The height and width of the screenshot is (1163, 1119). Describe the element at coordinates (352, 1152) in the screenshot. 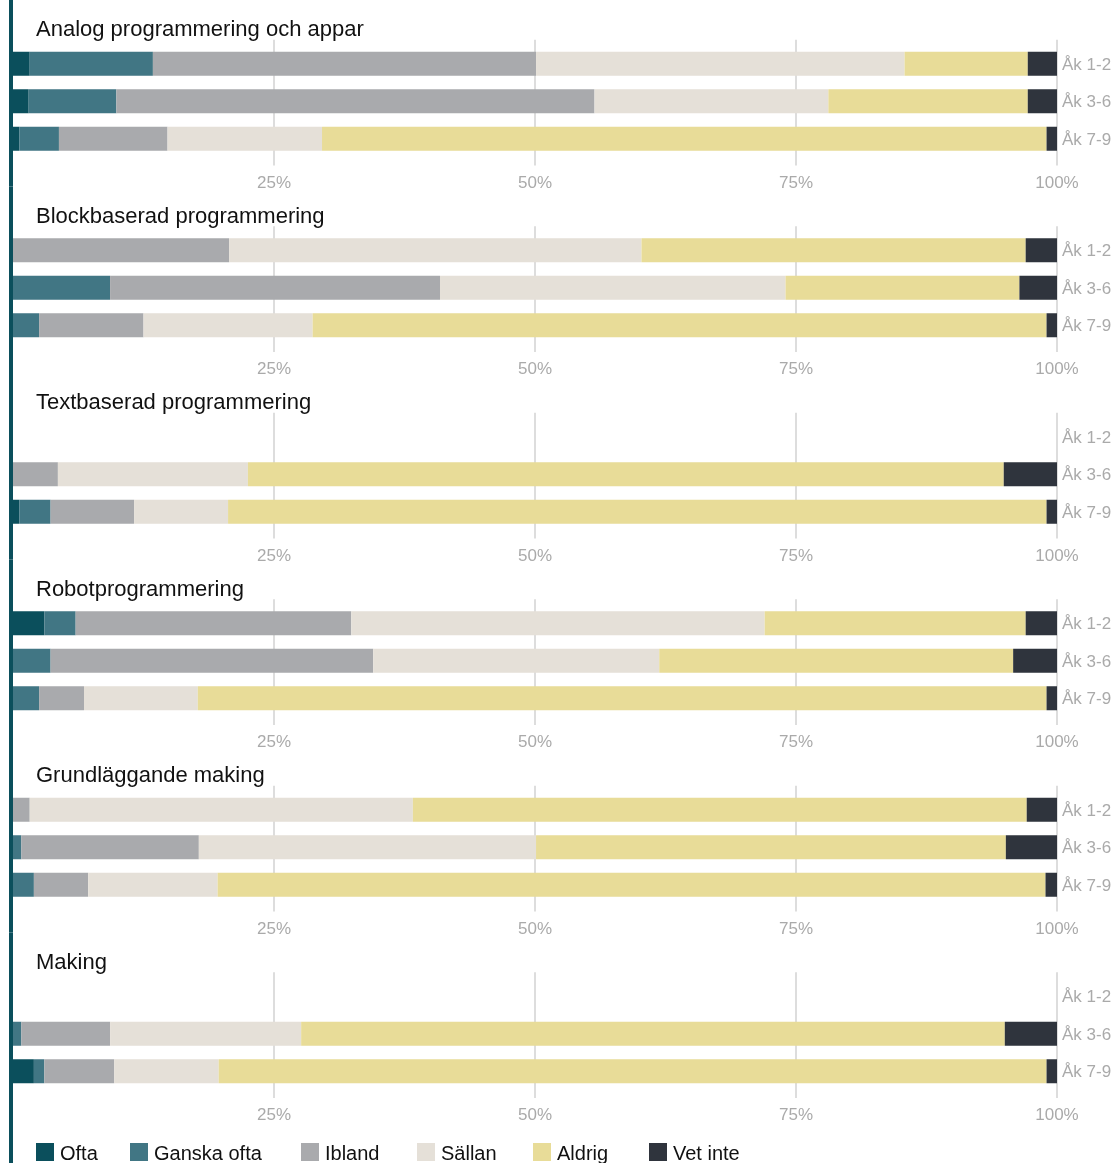

I see `legend-label: Ibland` at that location.